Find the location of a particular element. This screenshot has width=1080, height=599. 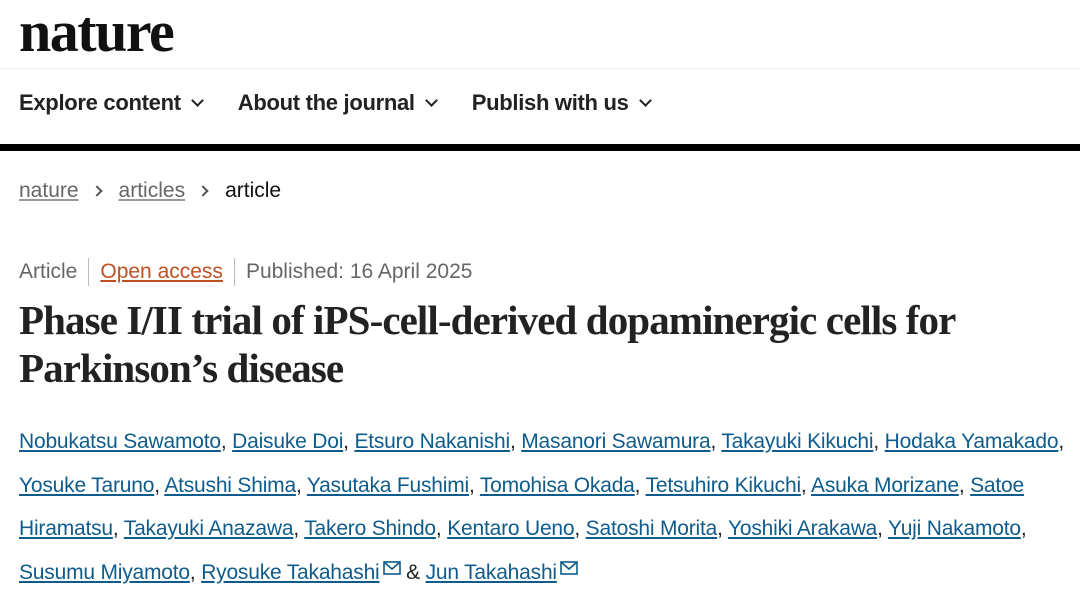

open-access-link: Open access is located at coordinates (161, 271).